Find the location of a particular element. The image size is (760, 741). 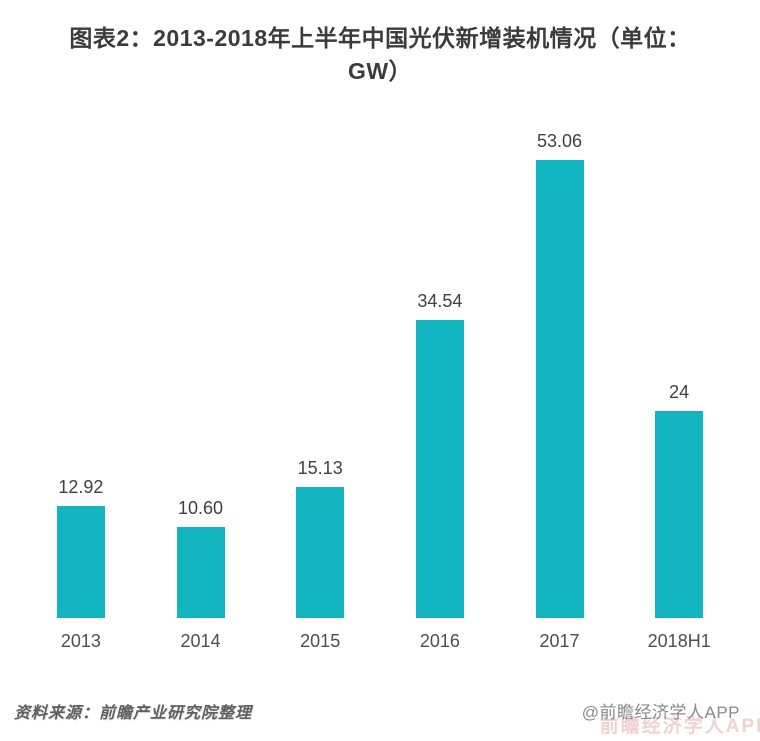

bar-column: 24 is located at coordinates (679, 358).